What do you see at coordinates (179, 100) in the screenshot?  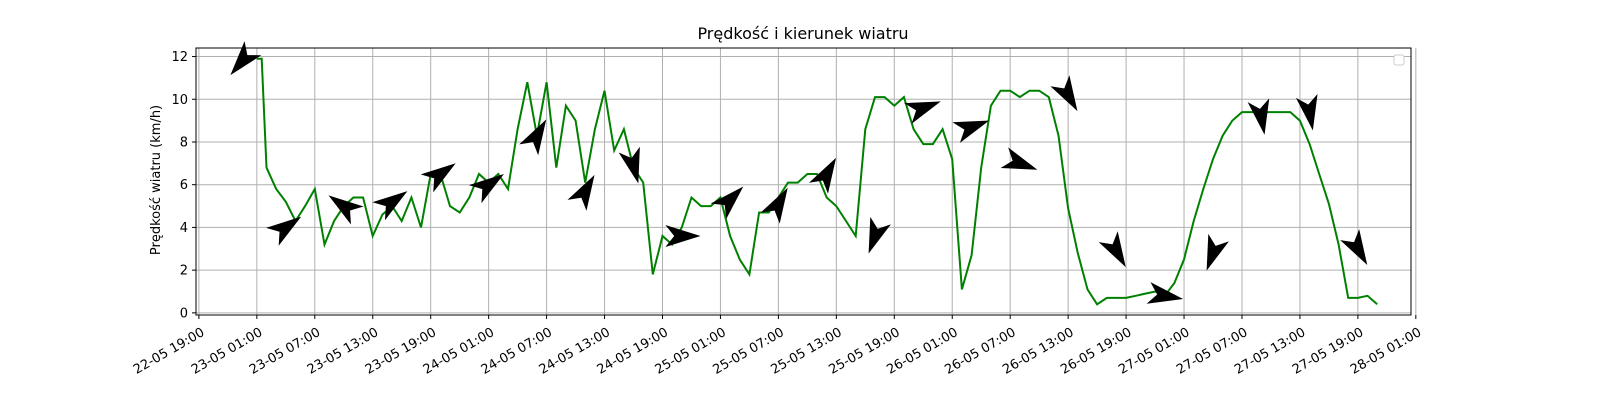 I see `y-tick-label: 10` at bounding box center [179, 100].